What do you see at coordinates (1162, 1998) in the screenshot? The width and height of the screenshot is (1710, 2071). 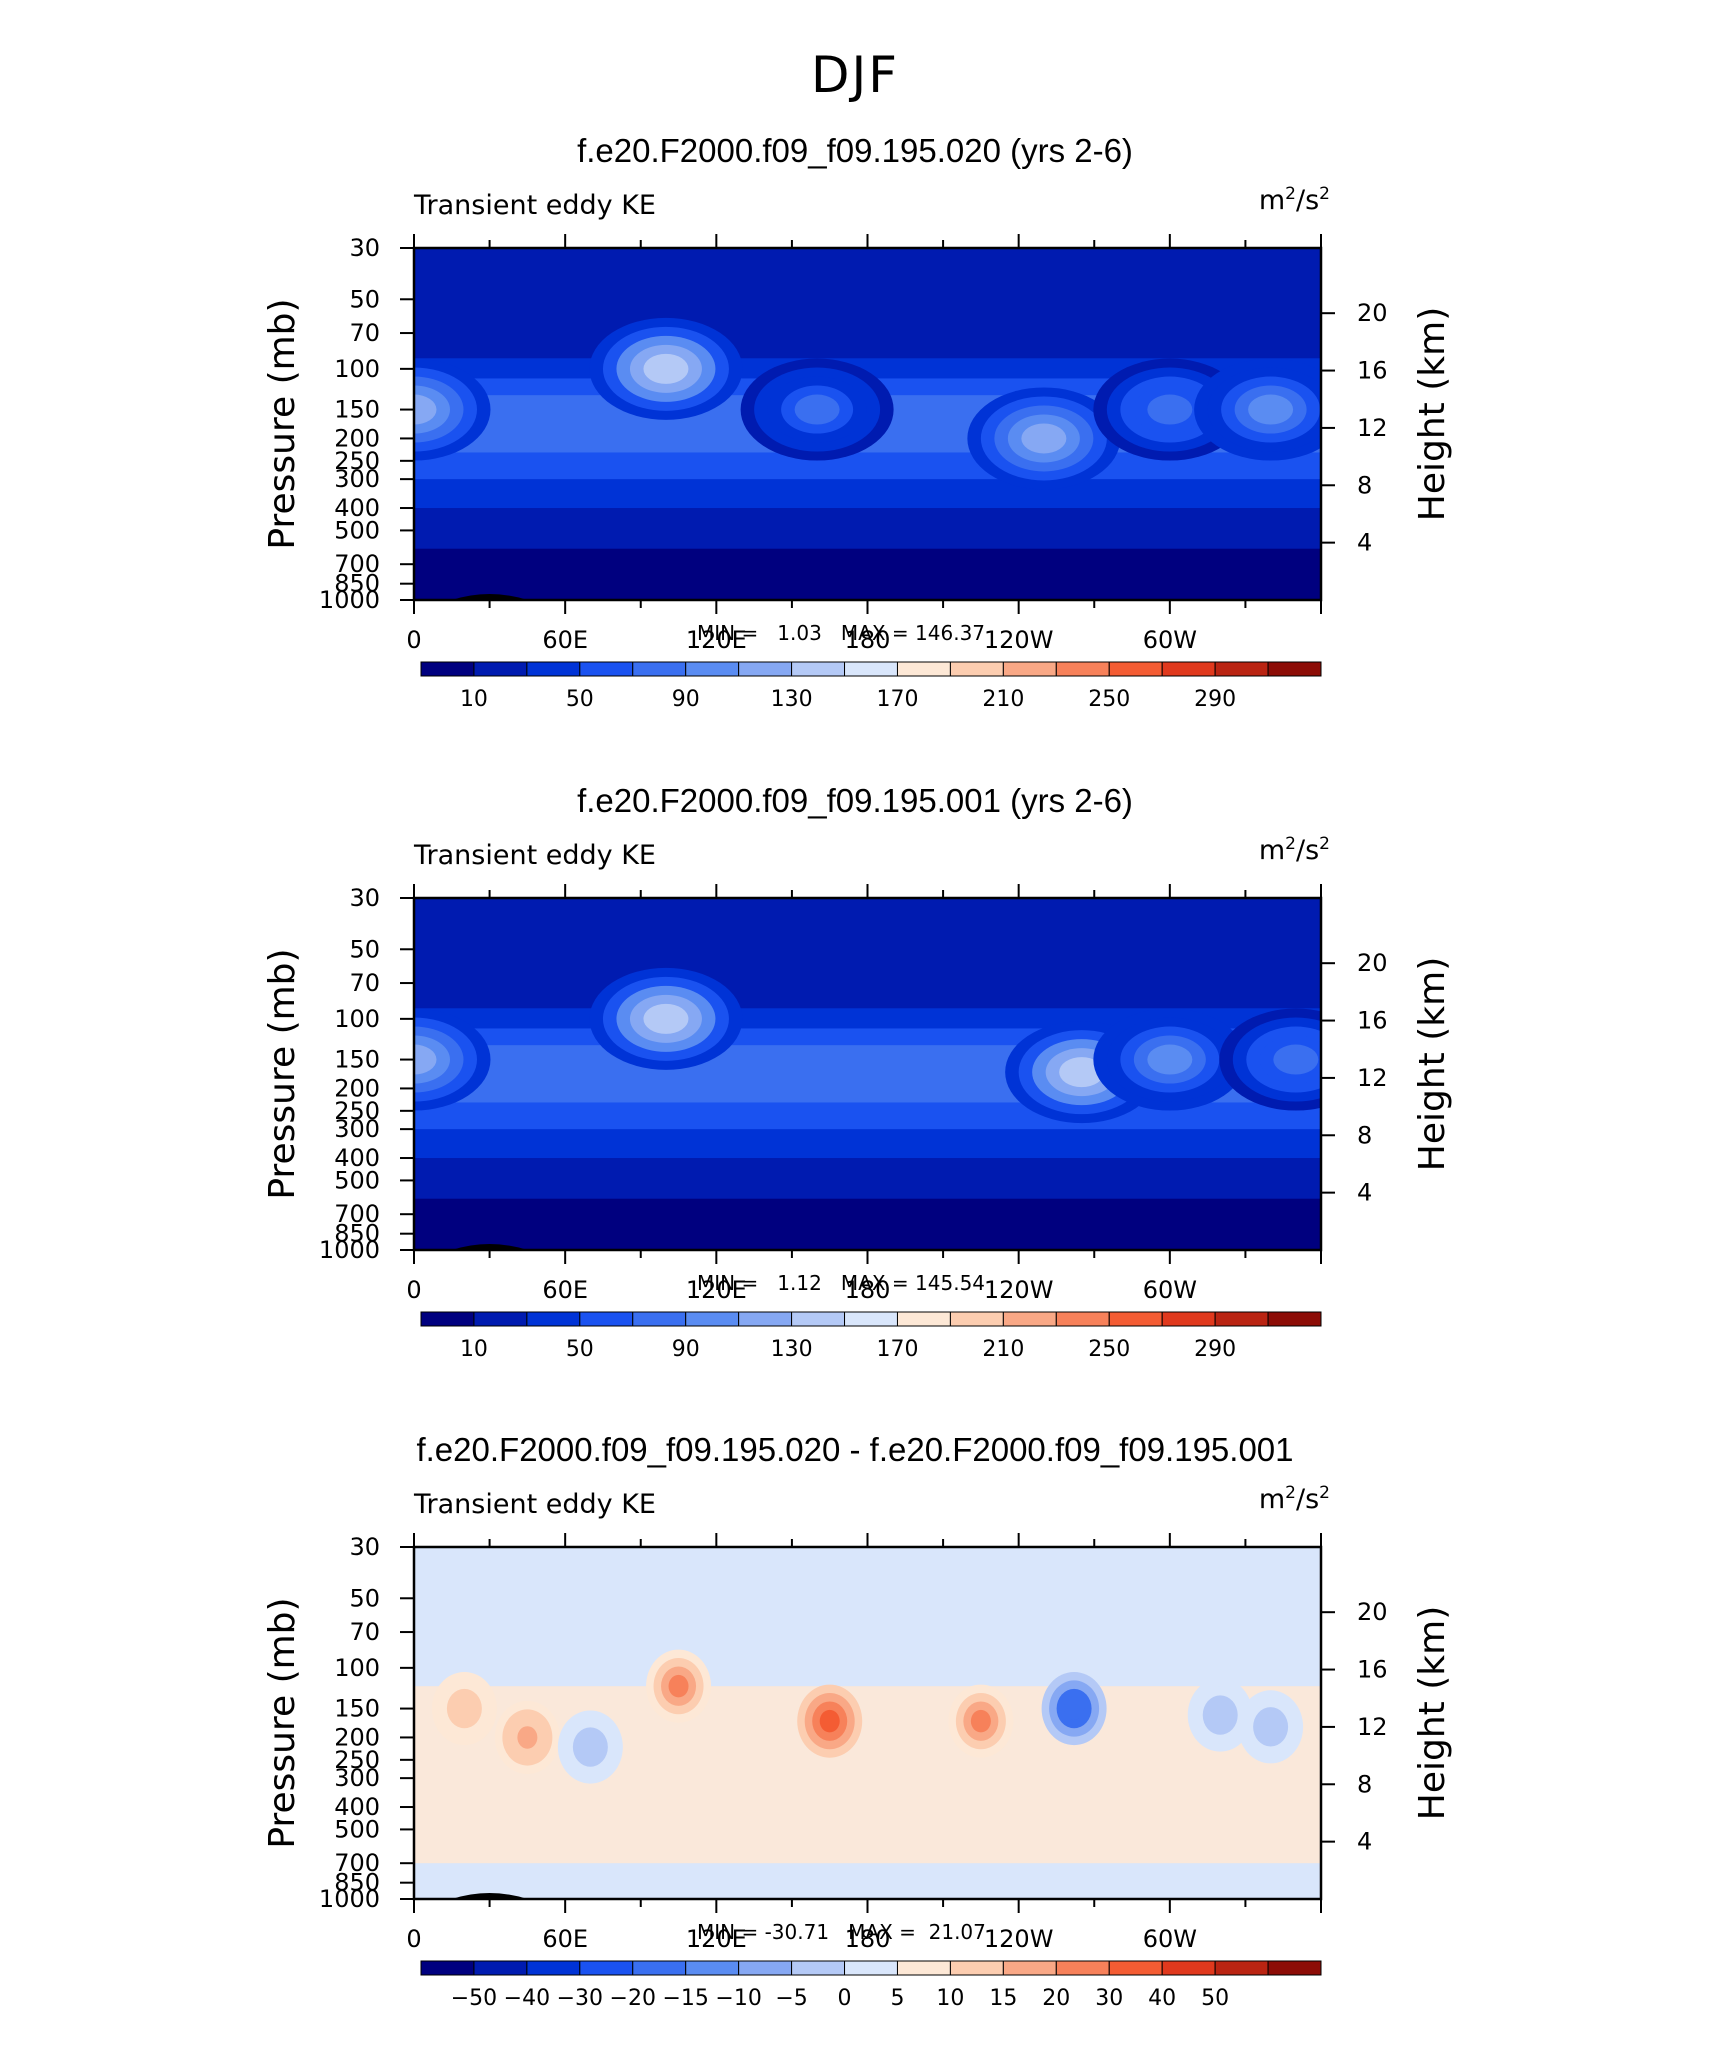 I see `colorbar-label: 40` at bounding box center [1162, 1998].